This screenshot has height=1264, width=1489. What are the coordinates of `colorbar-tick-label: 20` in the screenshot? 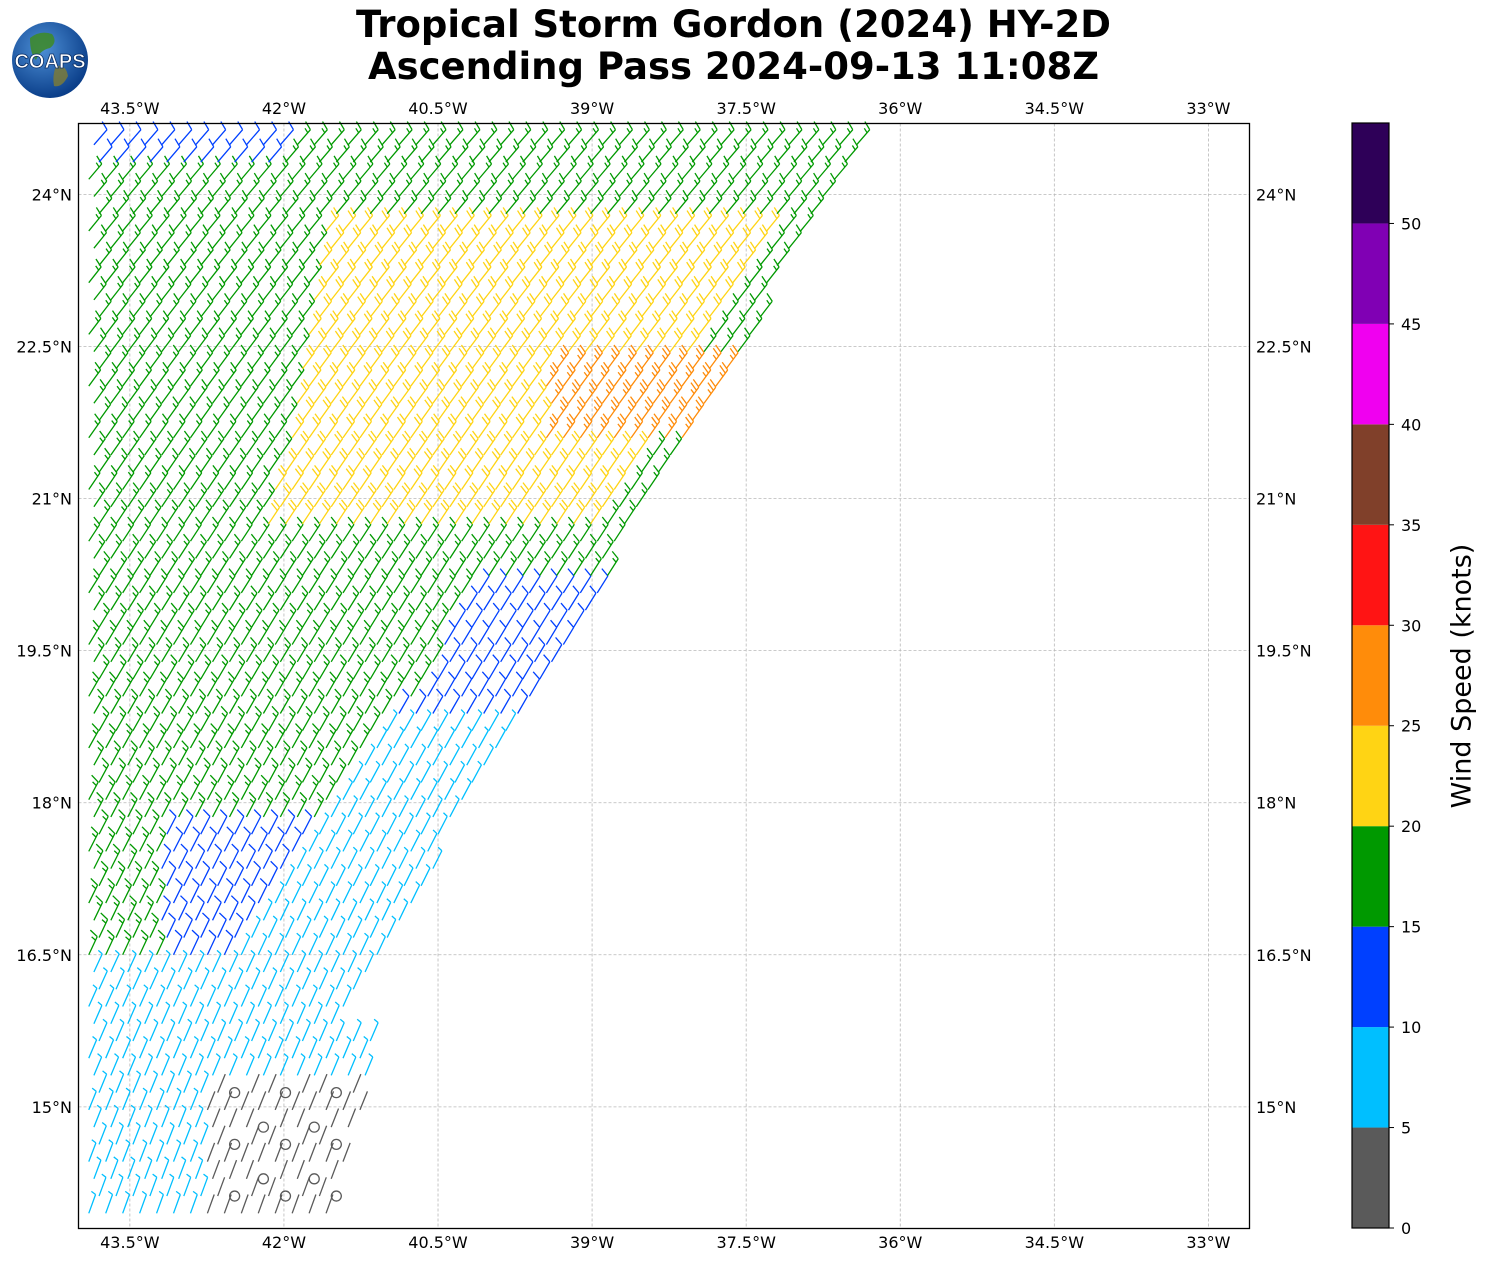 It's located at (1411, 826).